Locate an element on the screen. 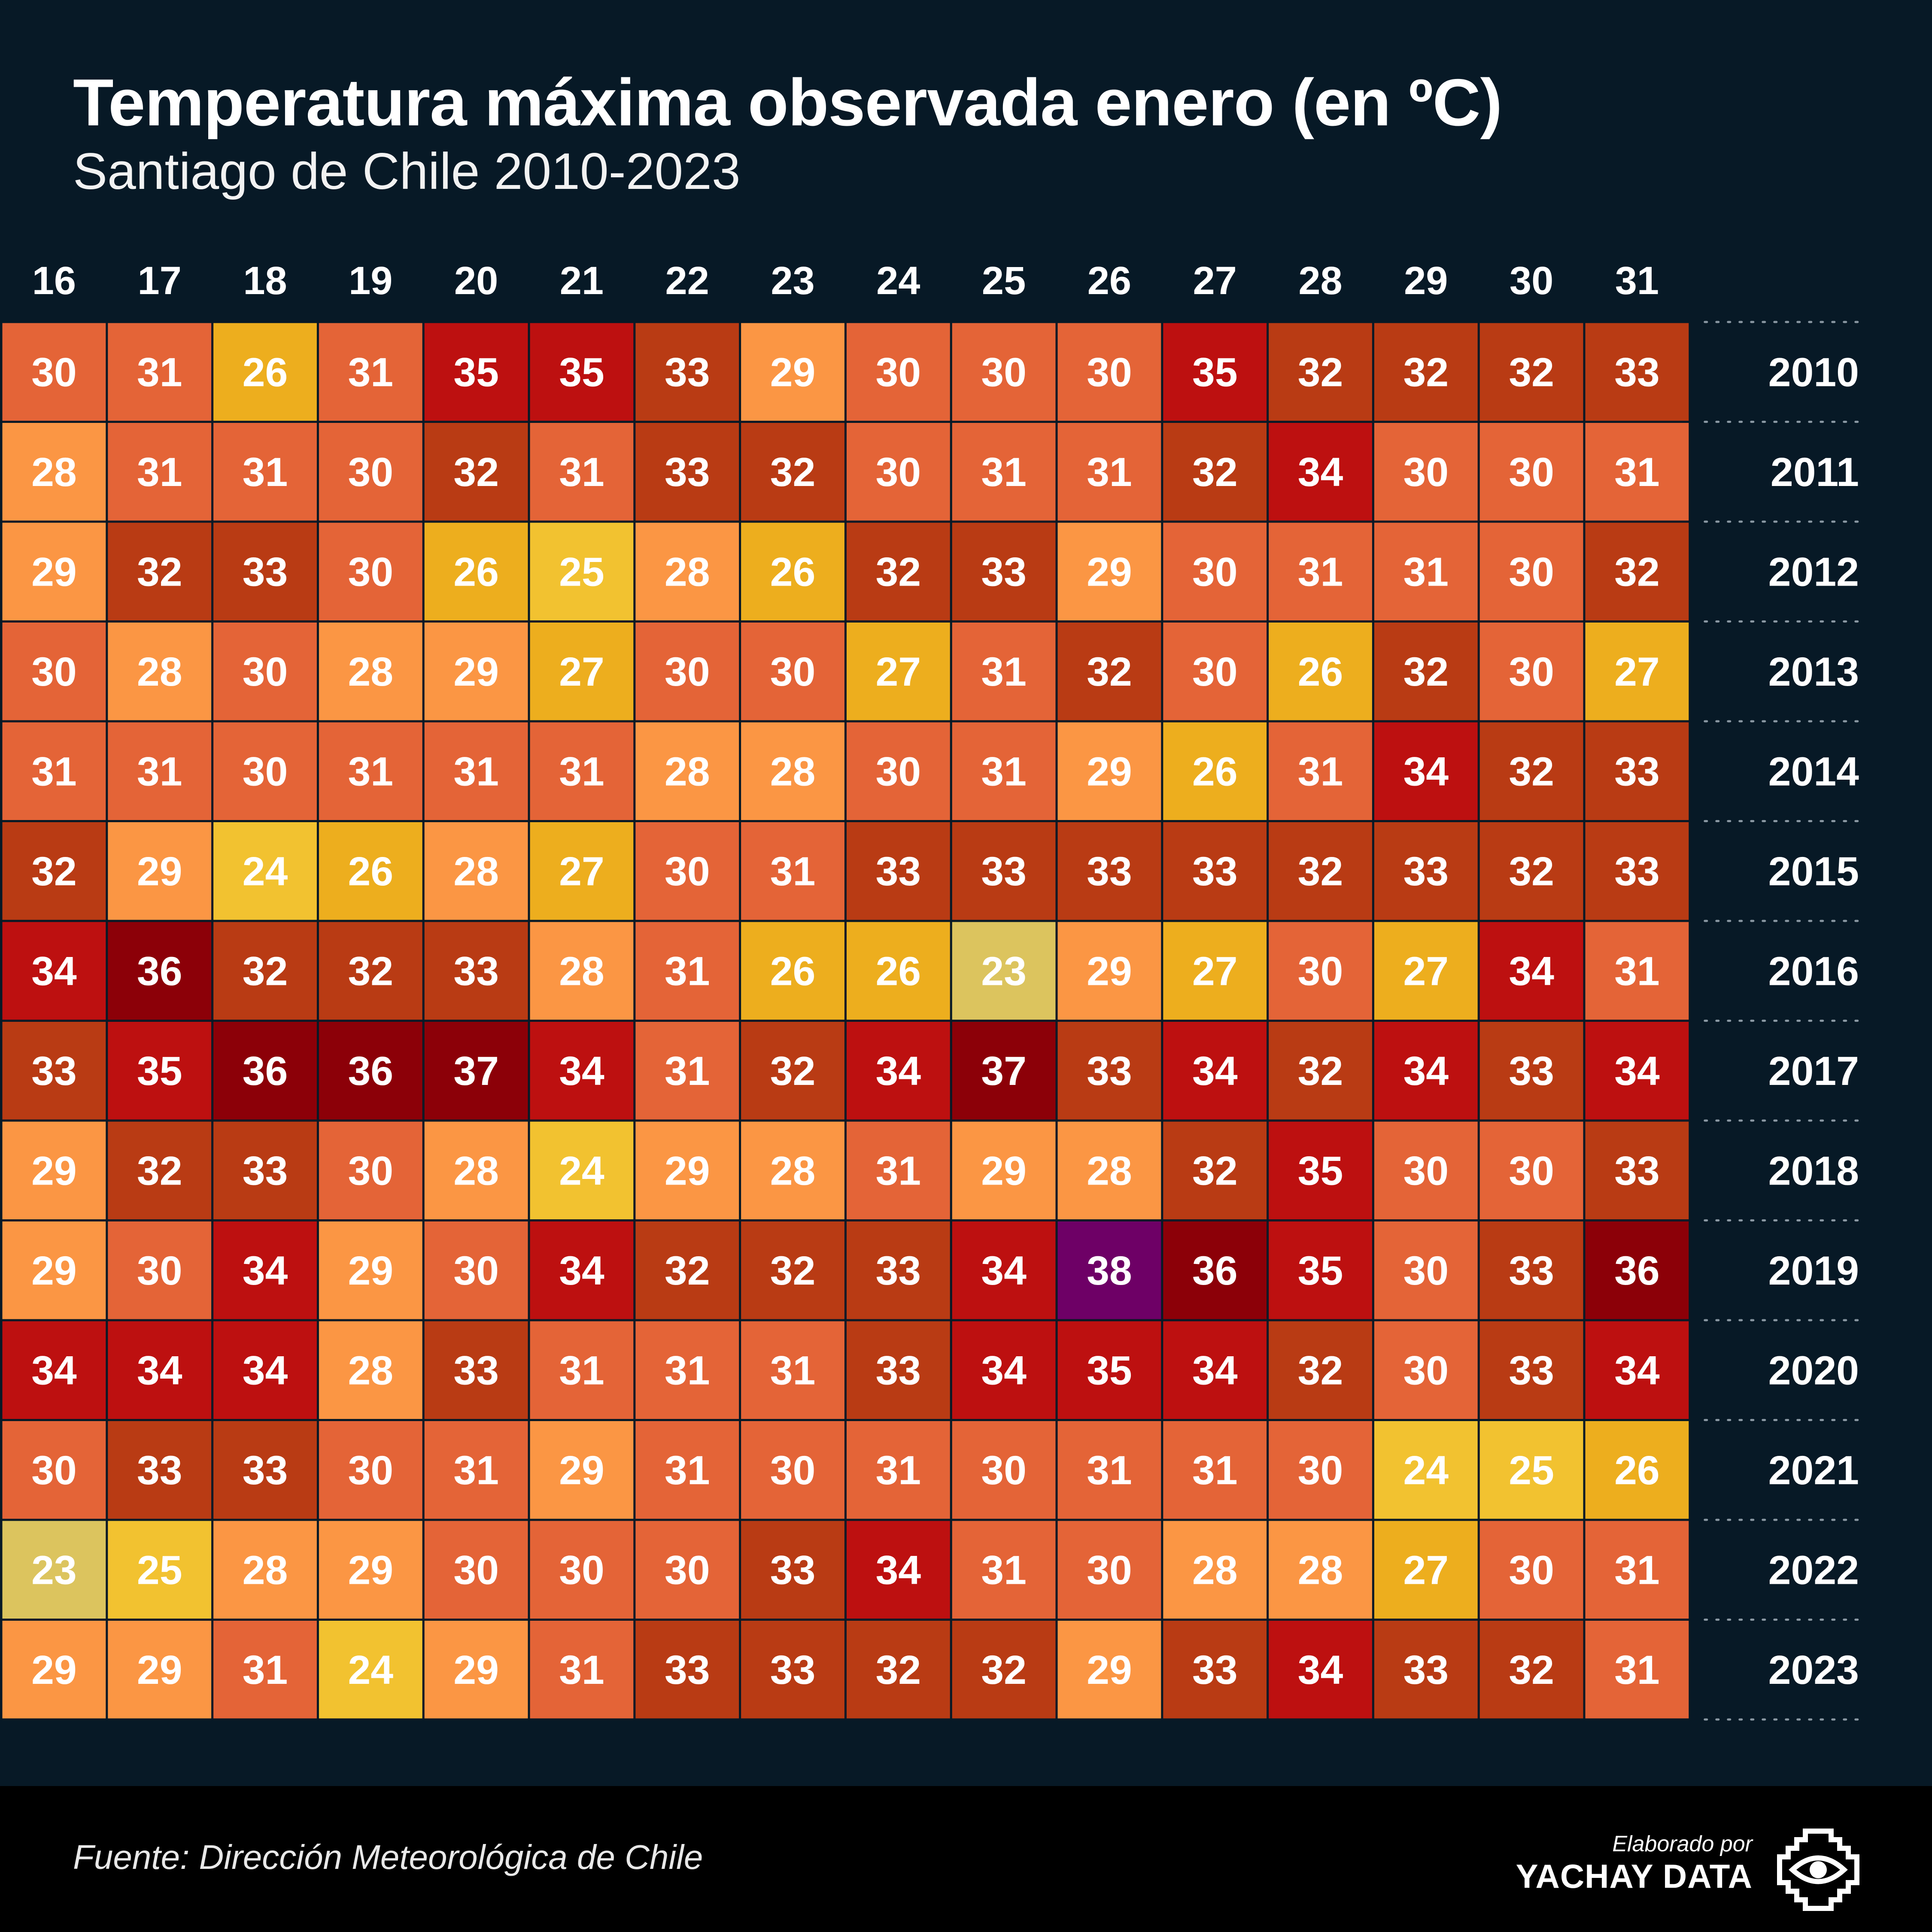 This screenshot has width=1932, height=1932. column-label-19: 19 is located at coordinates (370, 281).